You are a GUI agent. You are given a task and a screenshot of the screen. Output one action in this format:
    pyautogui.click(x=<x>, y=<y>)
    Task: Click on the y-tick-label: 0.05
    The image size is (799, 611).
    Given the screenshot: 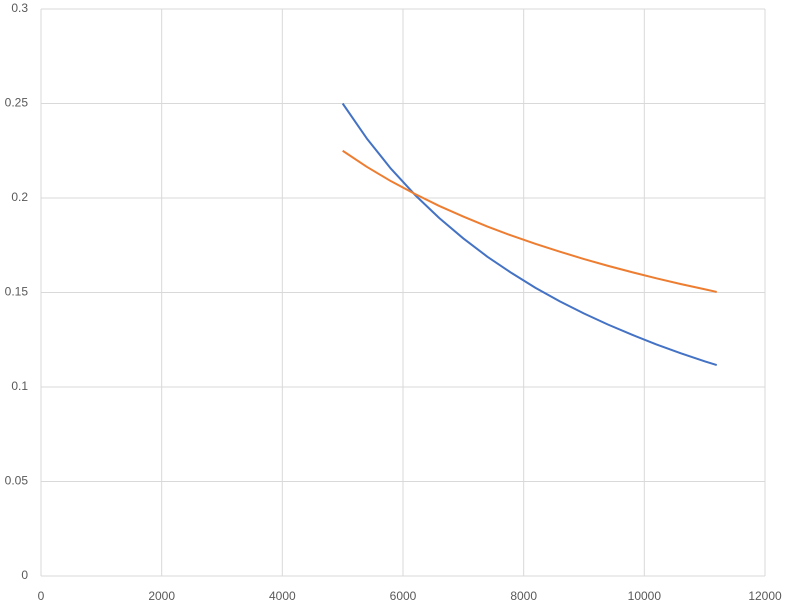 What is the action you would take?
    pyautogui.click(x=17, y=481)
    